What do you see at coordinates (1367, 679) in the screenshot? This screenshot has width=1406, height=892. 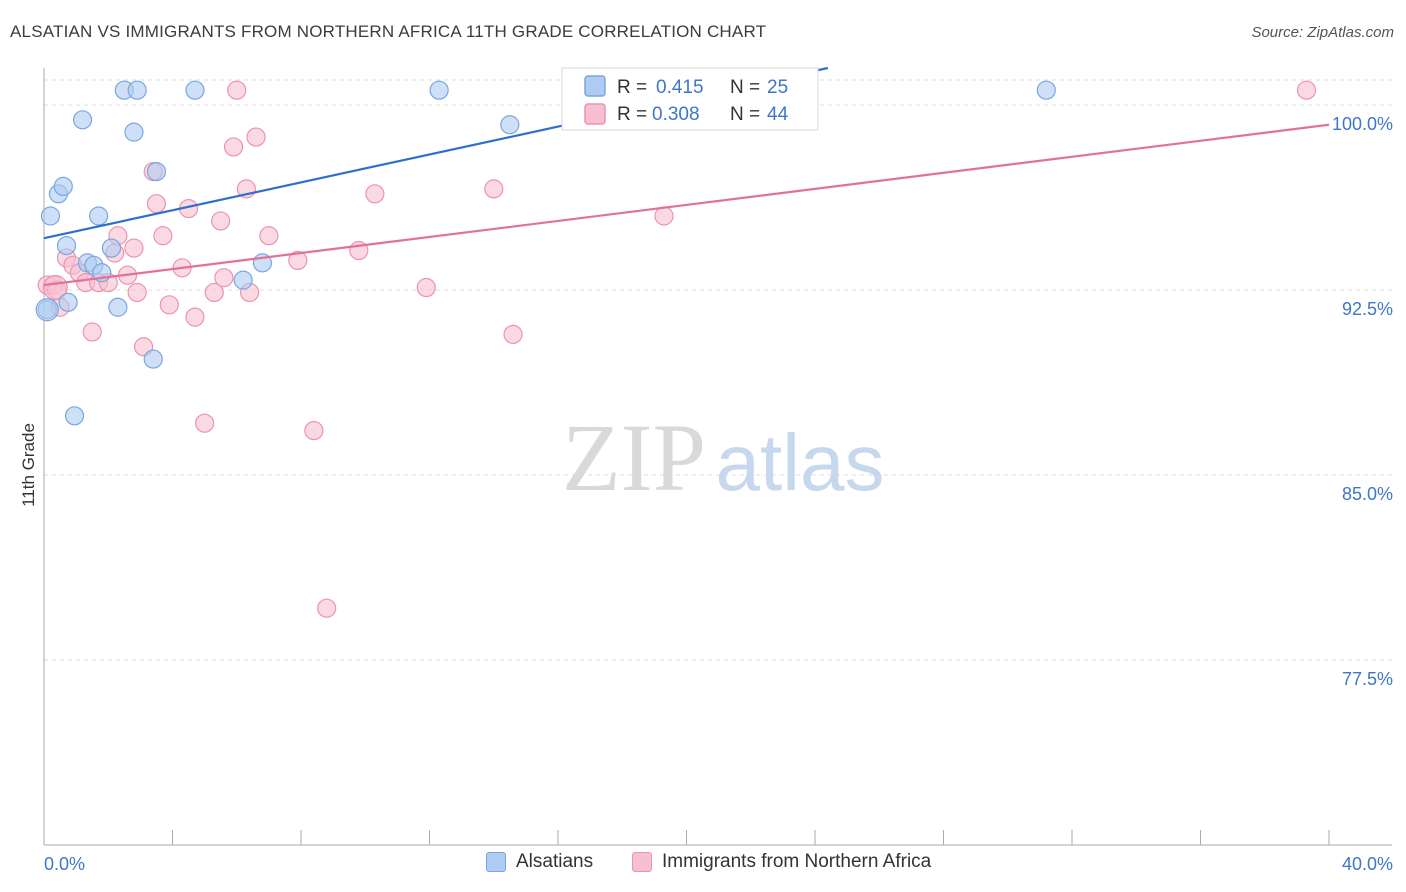 I see `y-tick-label: 77.5%` at bounding box center [1367, 679].